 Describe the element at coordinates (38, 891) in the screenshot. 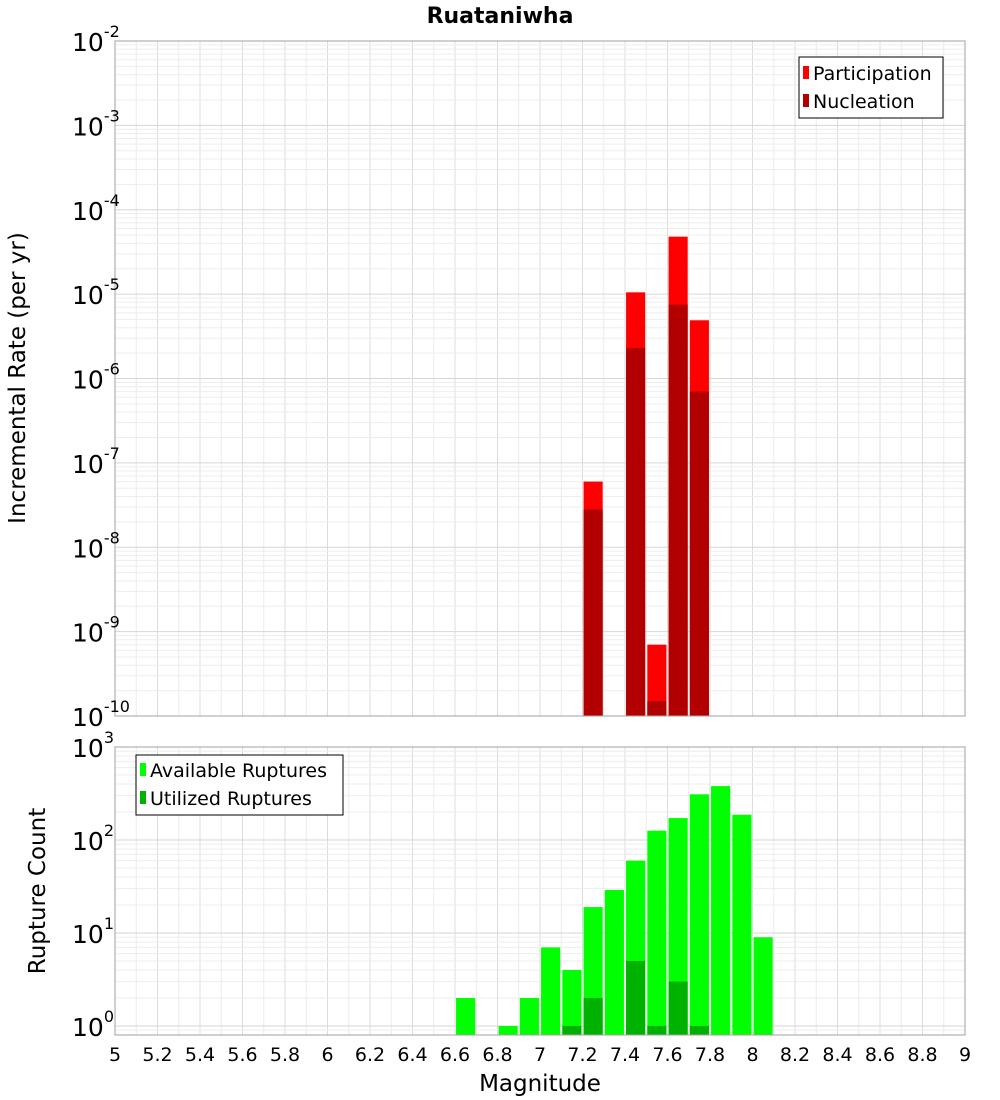

I see `bottom-y-axis-label: Rupture Count` at that location.